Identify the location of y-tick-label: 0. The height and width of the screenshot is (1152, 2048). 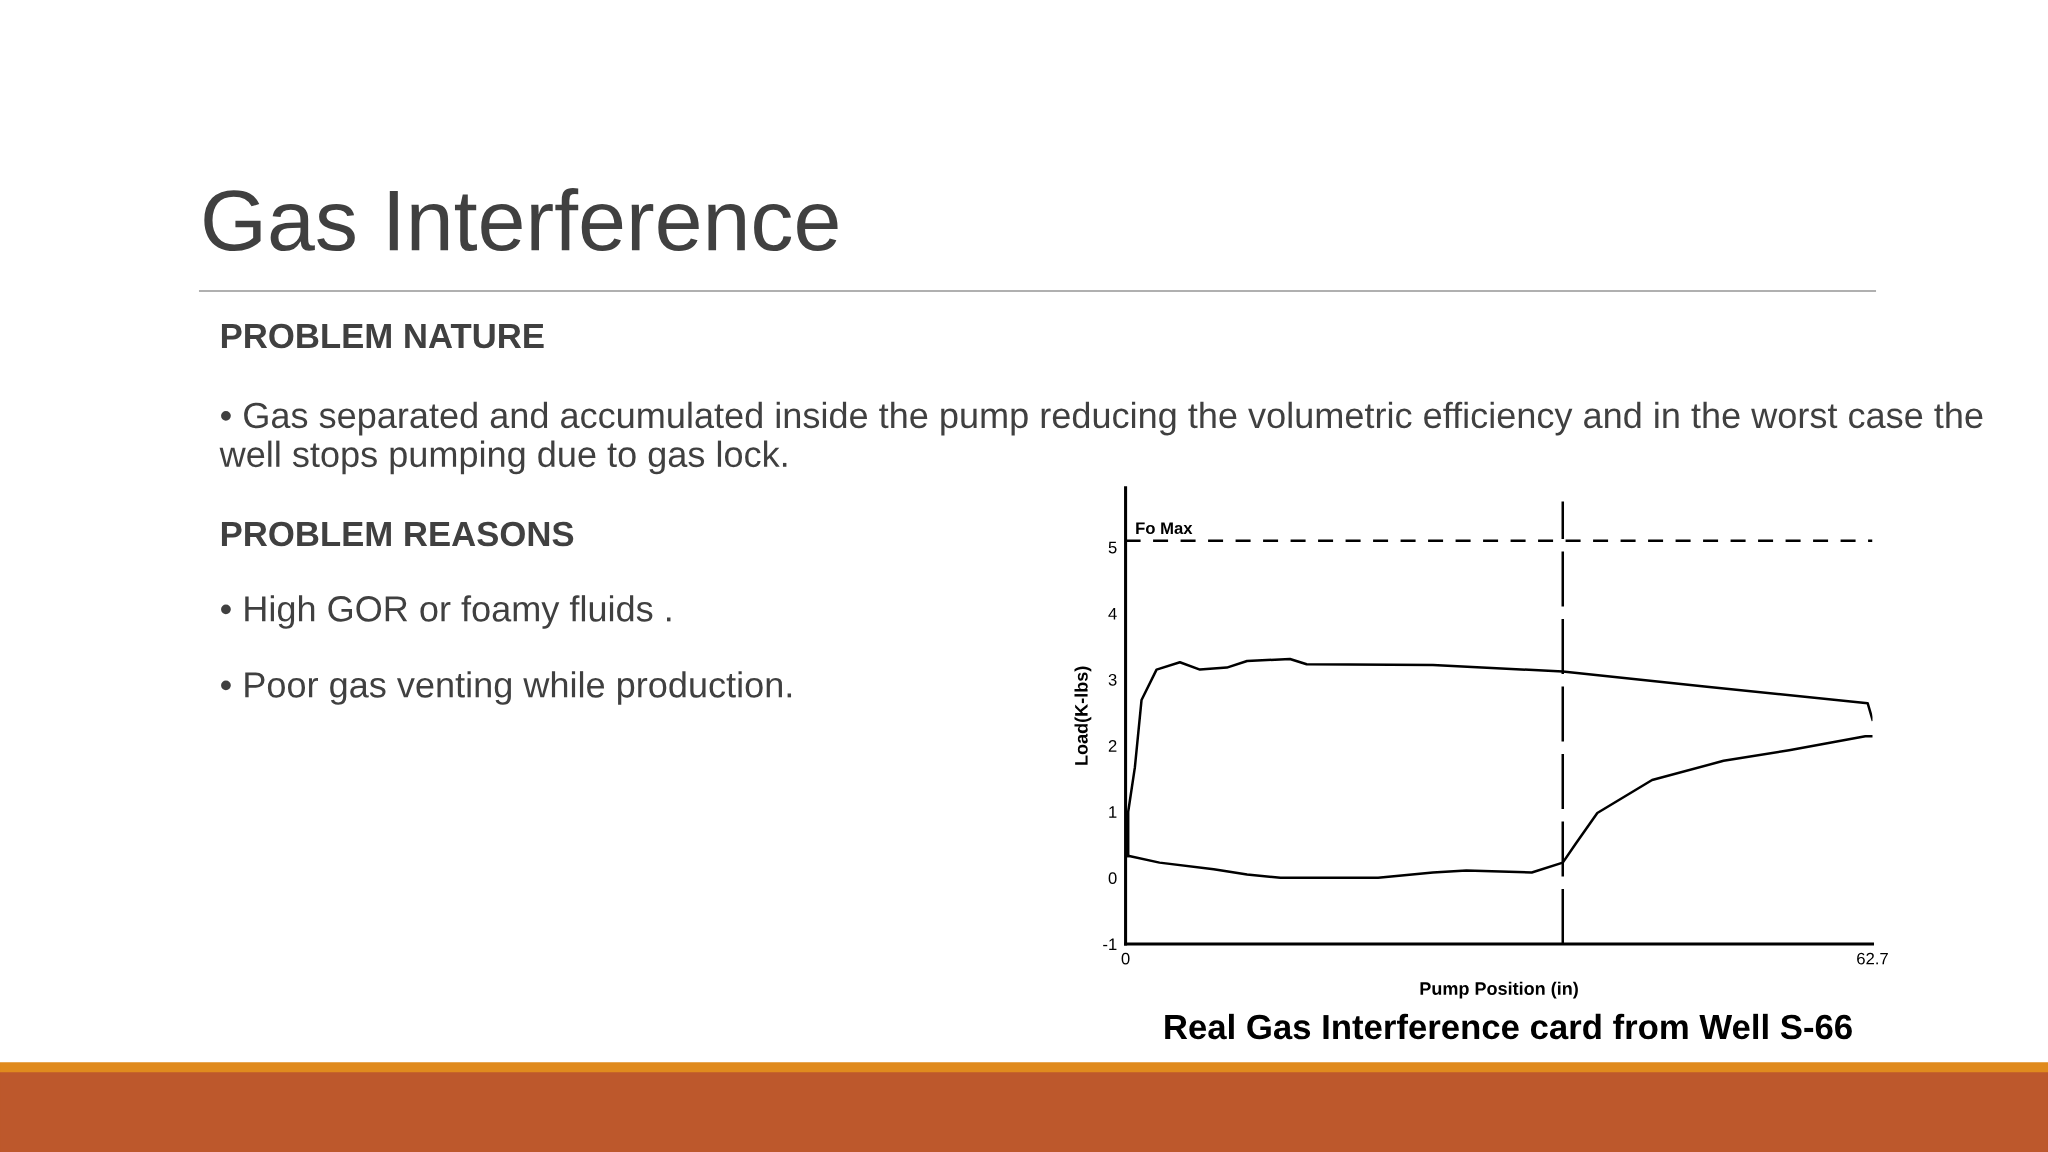
(1112, 878).